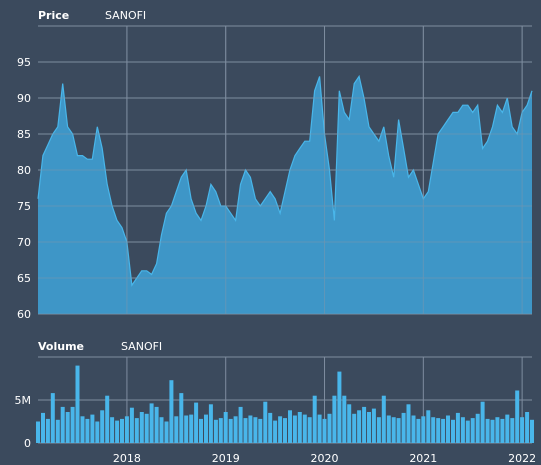  What do you see at coordinates (24, 242) in the screenshot?
I see `price-y-tick-label: 70` at bounding box center [24, 242].